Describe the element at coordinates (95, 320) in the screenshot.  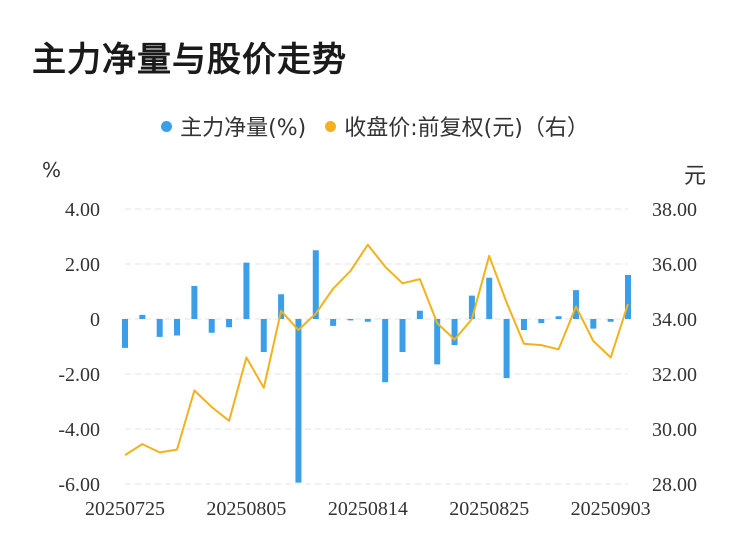
I see `left-tick-label: 0` at that location.